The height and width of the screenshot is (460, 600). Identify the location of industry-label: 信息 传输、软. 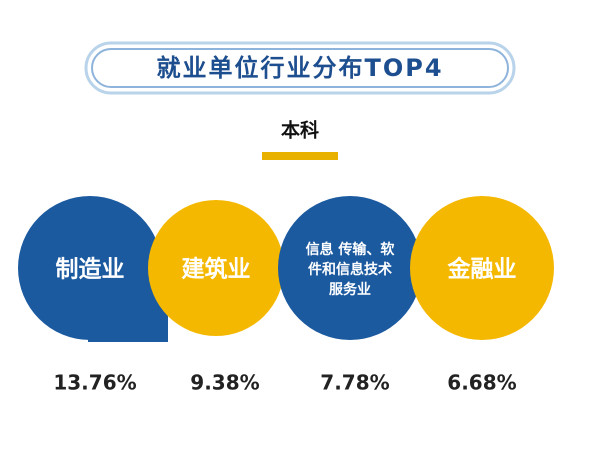
(351, 249).